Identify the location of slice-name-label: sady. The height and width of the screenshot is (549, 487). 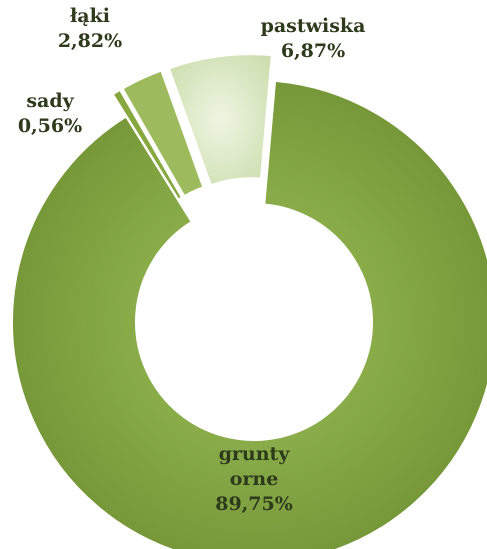
(50, 101).